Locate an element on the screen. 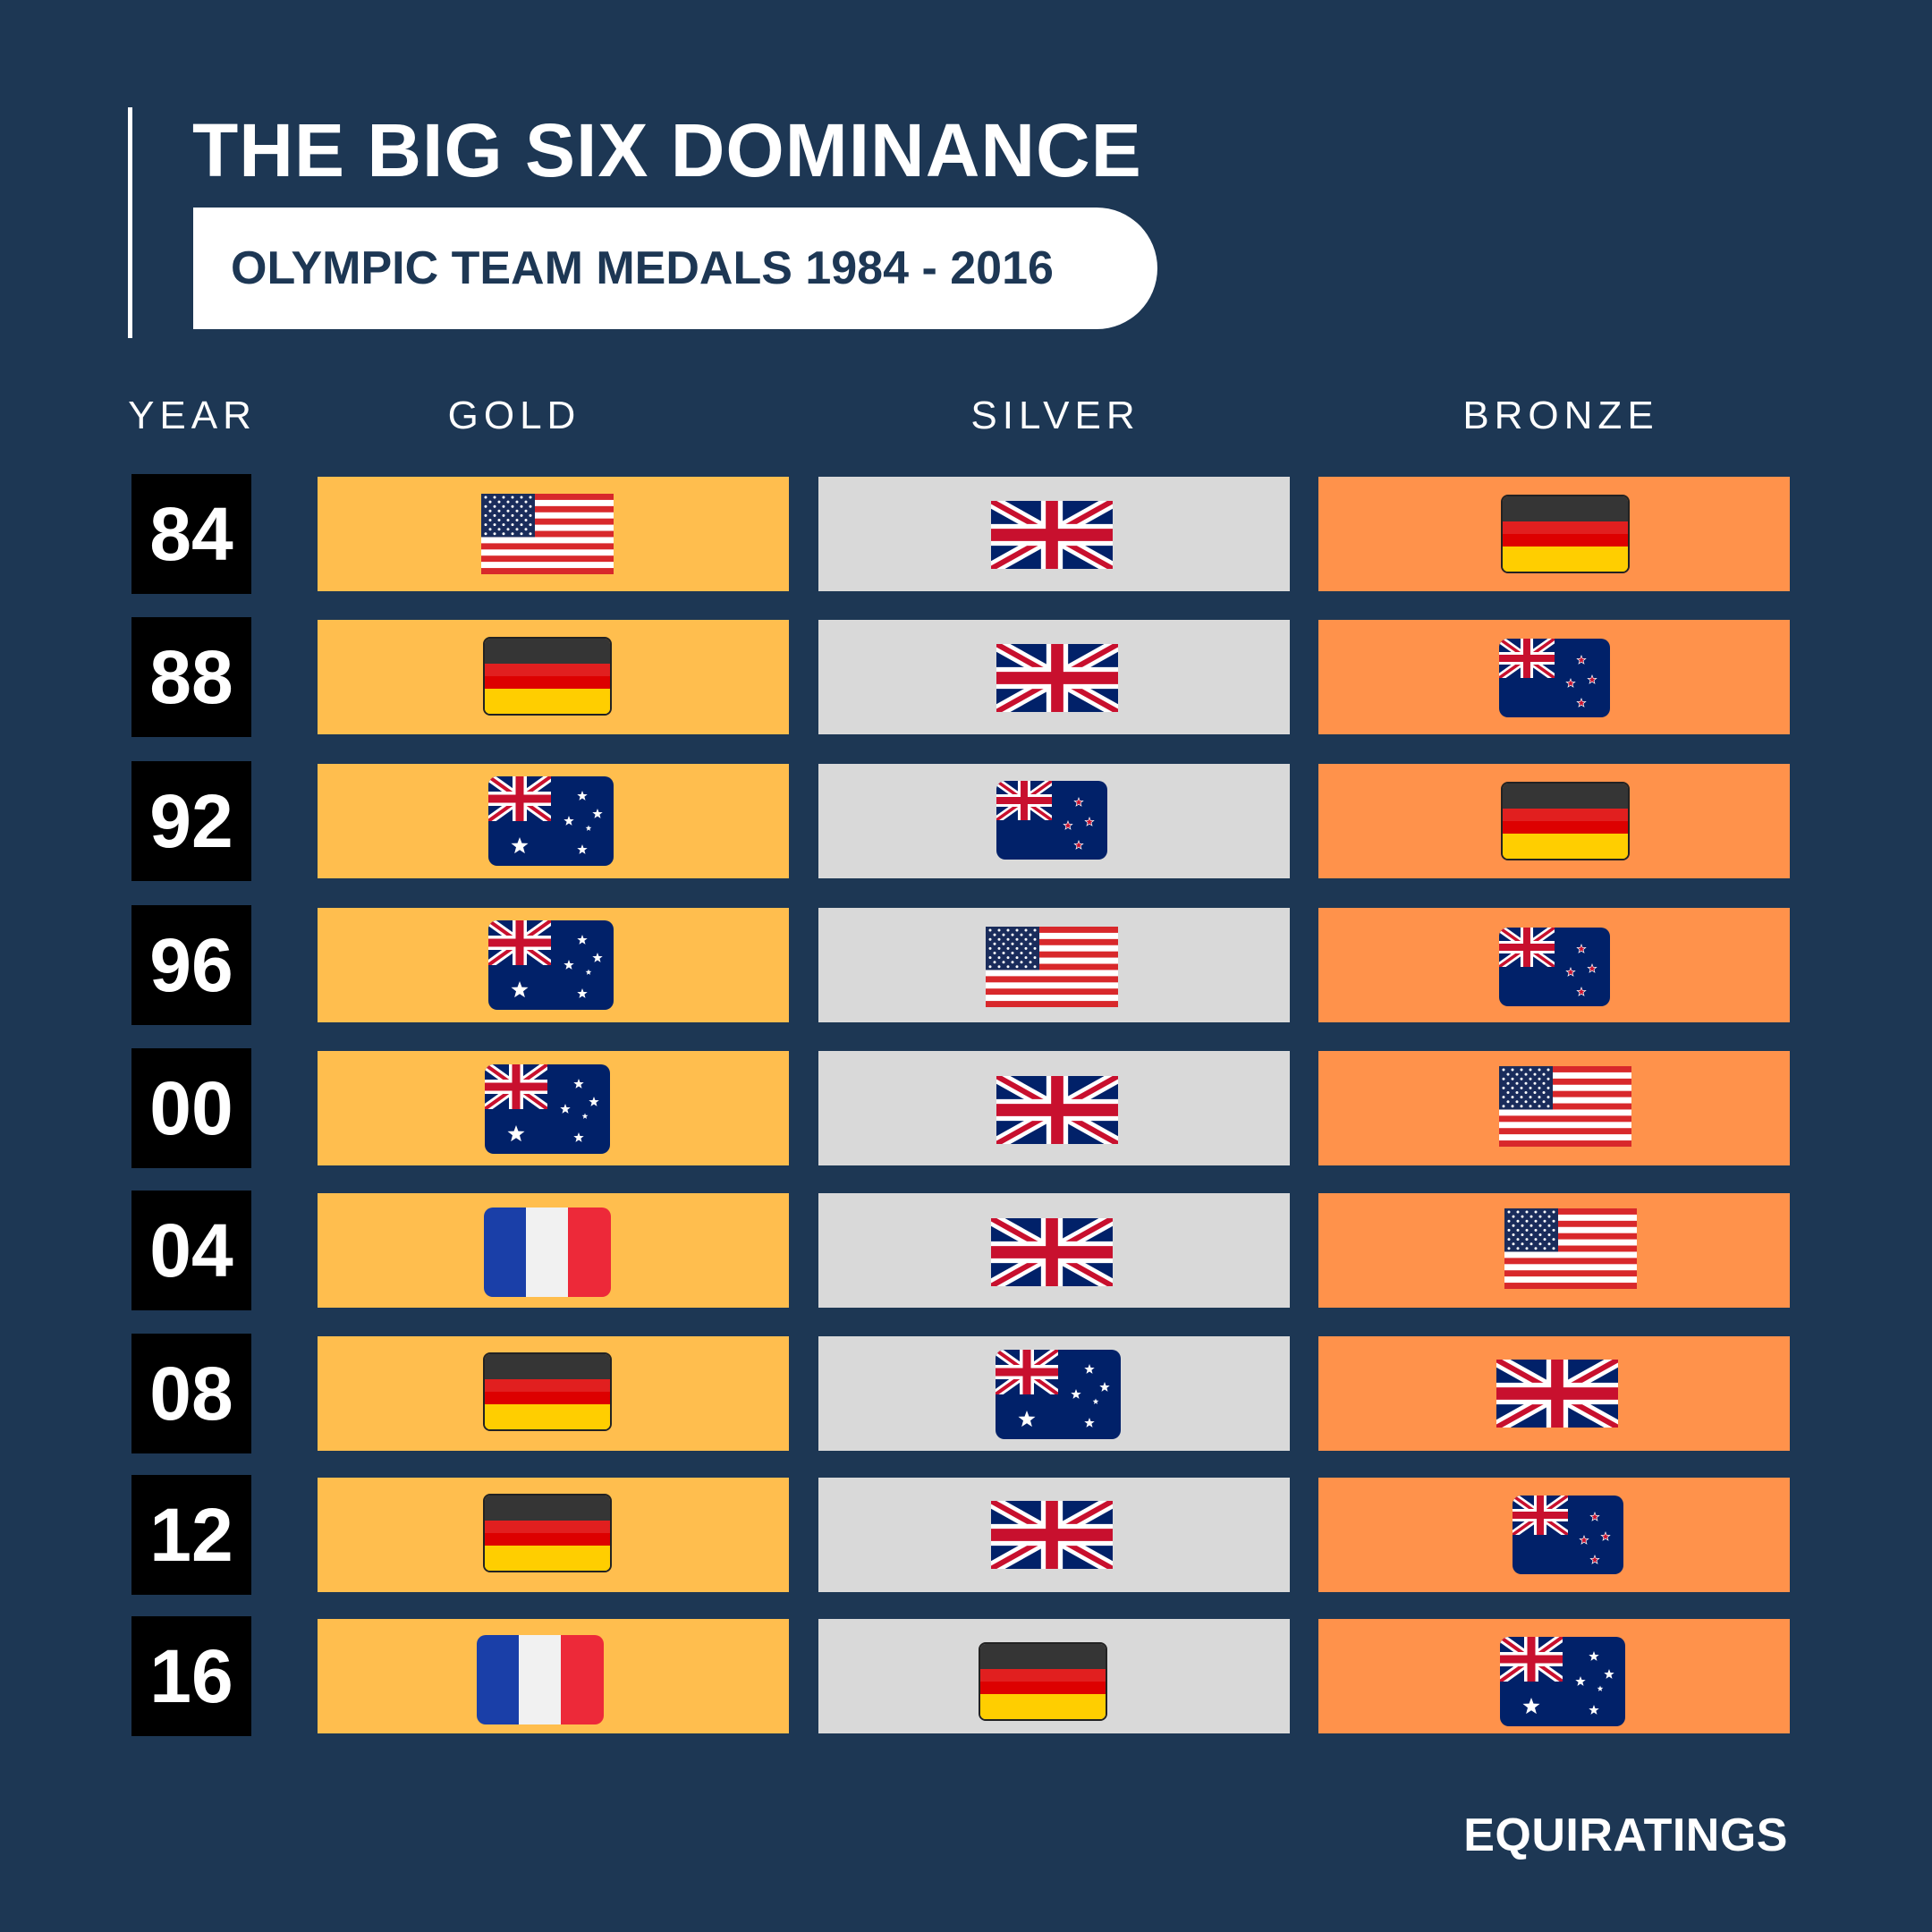  year-label: 84 is located at coordinates (191, 534).